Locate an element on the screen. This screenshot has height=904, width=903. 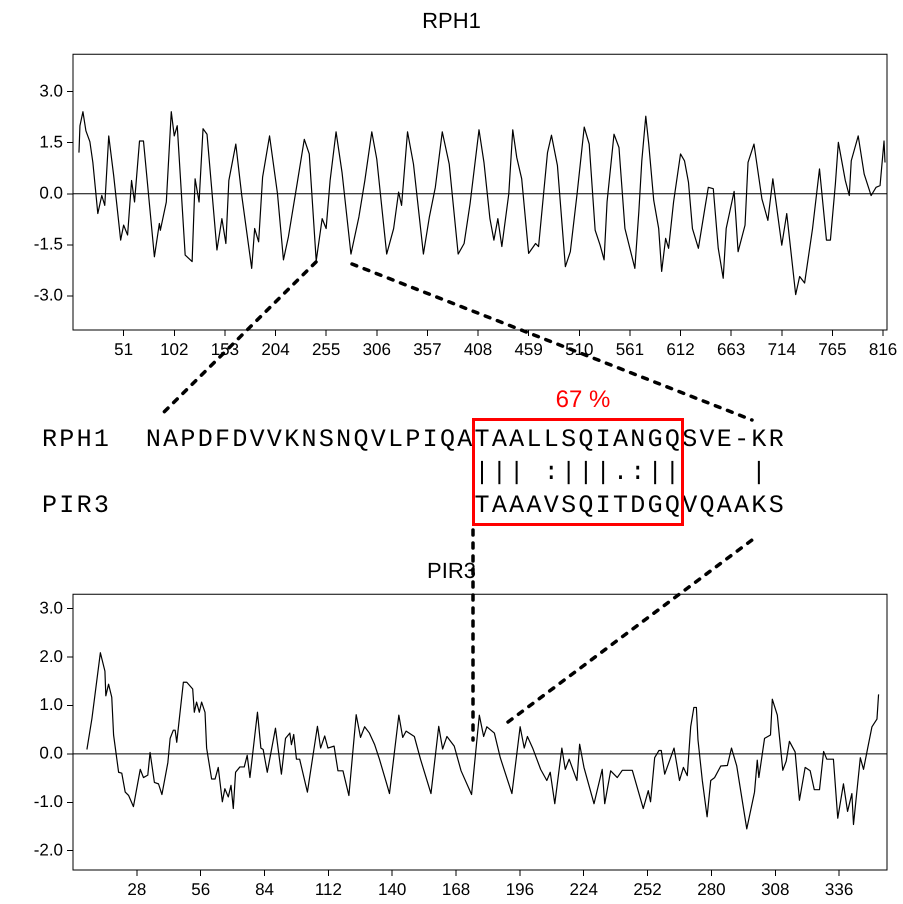
chart-title: RPH1 is located at coordinates (451, 21).